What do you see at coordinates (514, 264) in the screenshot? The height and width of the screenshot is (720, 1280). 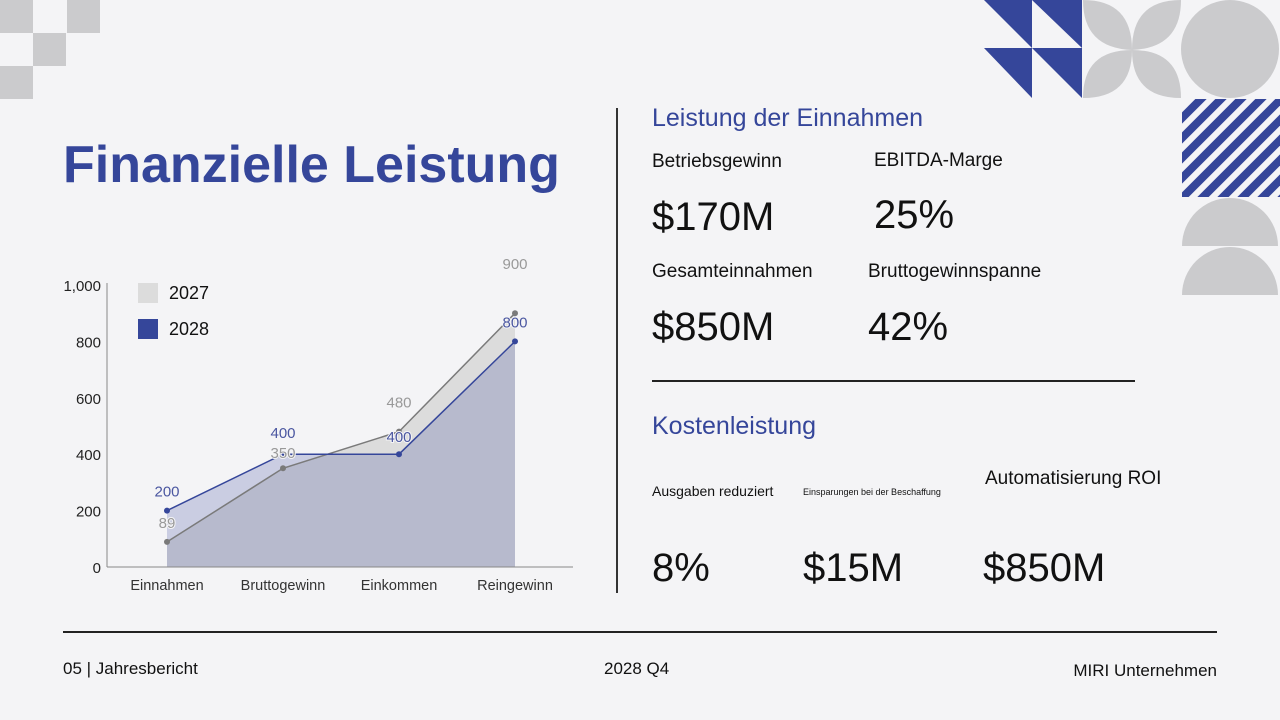 I see `data-label-2027: 900` at bounding box center [514, 264].